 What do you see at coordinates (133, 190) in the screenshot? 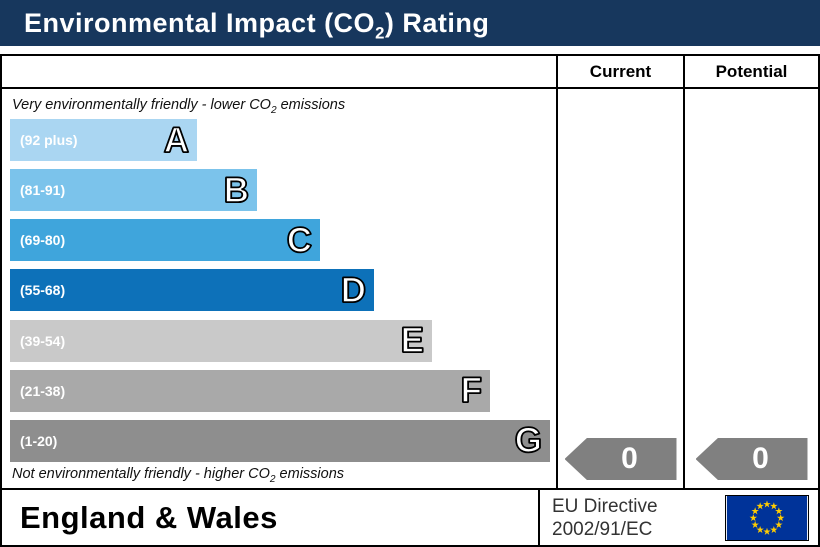
I see `band-bar: (81-91) B` at bounding box center [133, 190].